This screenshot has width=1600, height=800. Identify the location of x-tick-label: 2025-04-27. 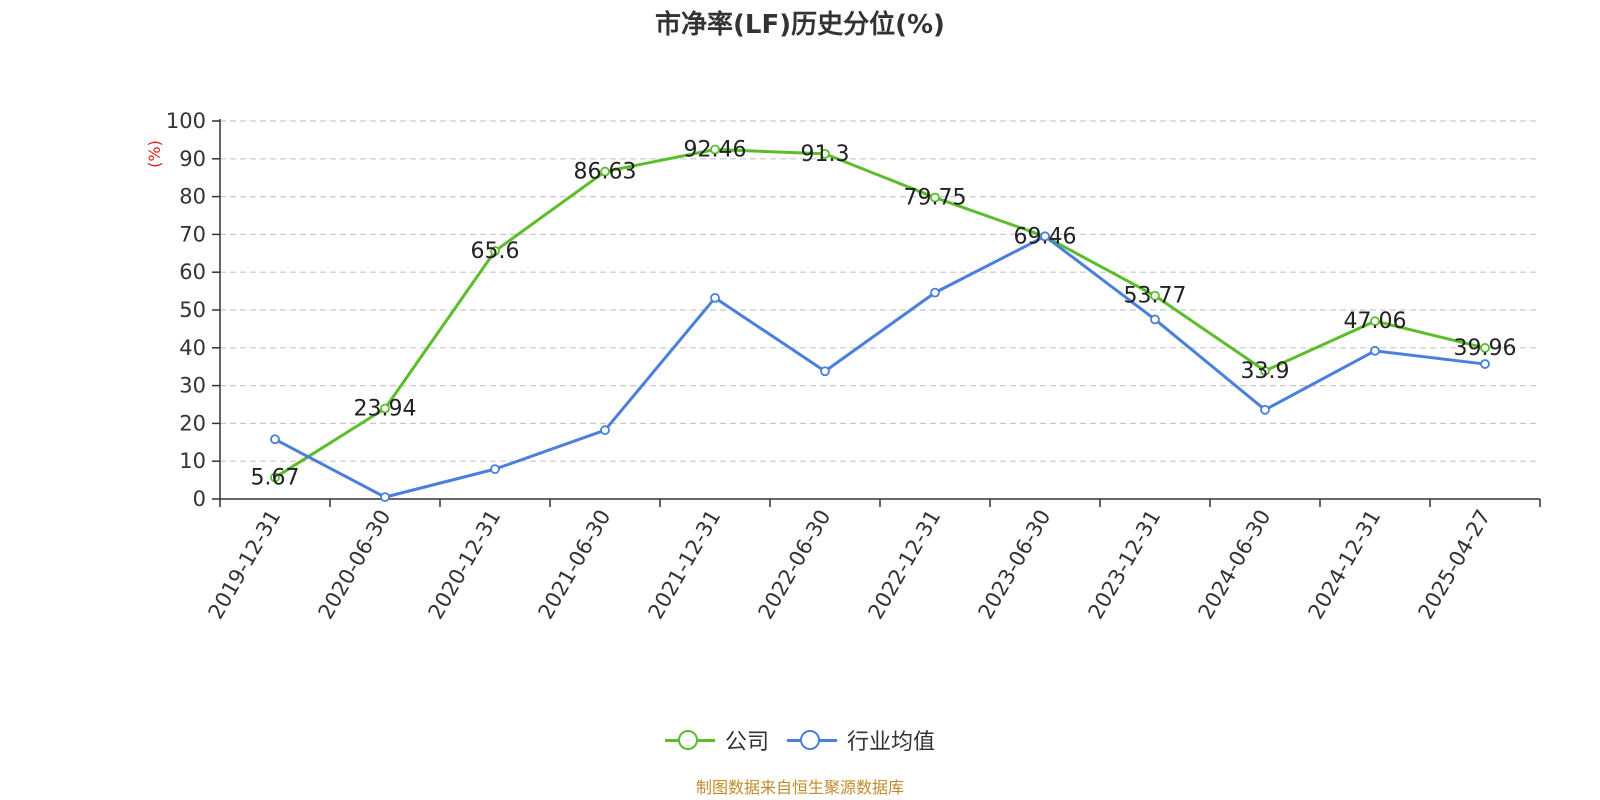
(1455, 565).